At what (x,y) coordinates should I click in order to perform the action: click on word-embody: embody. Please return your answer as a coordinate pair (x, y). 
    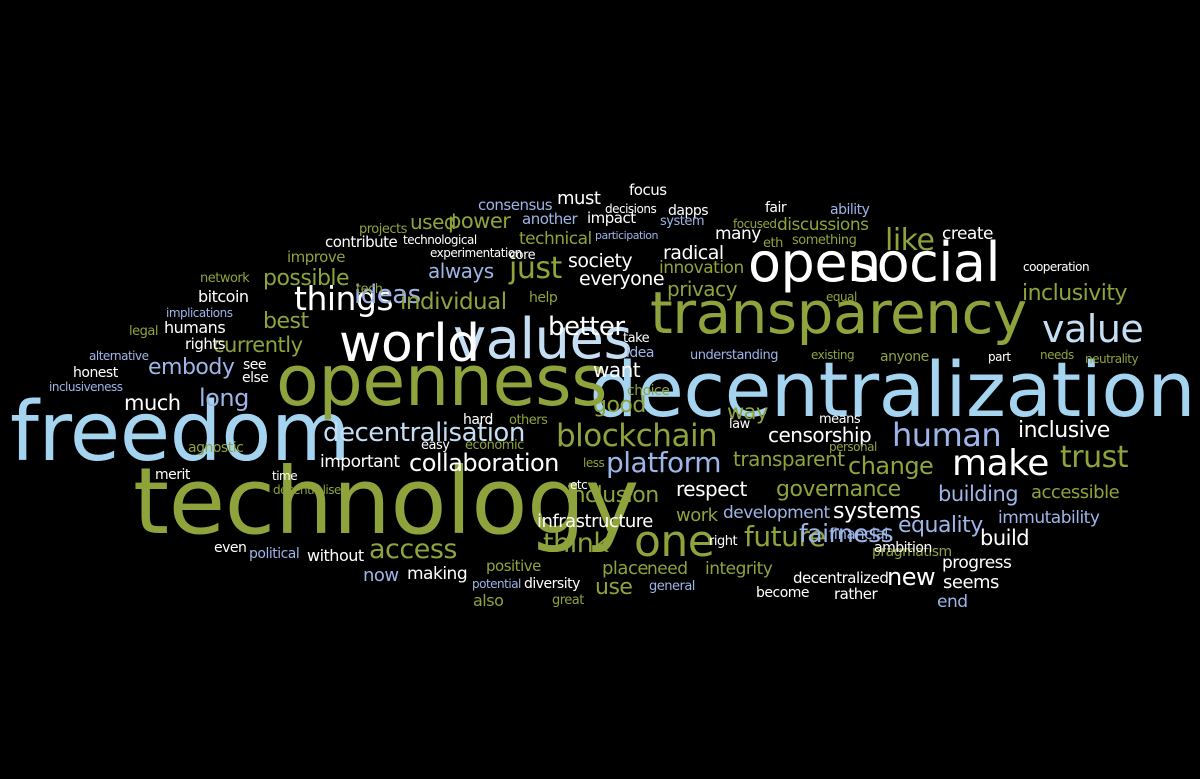
    Looking at the image, I should click on (191, 367).